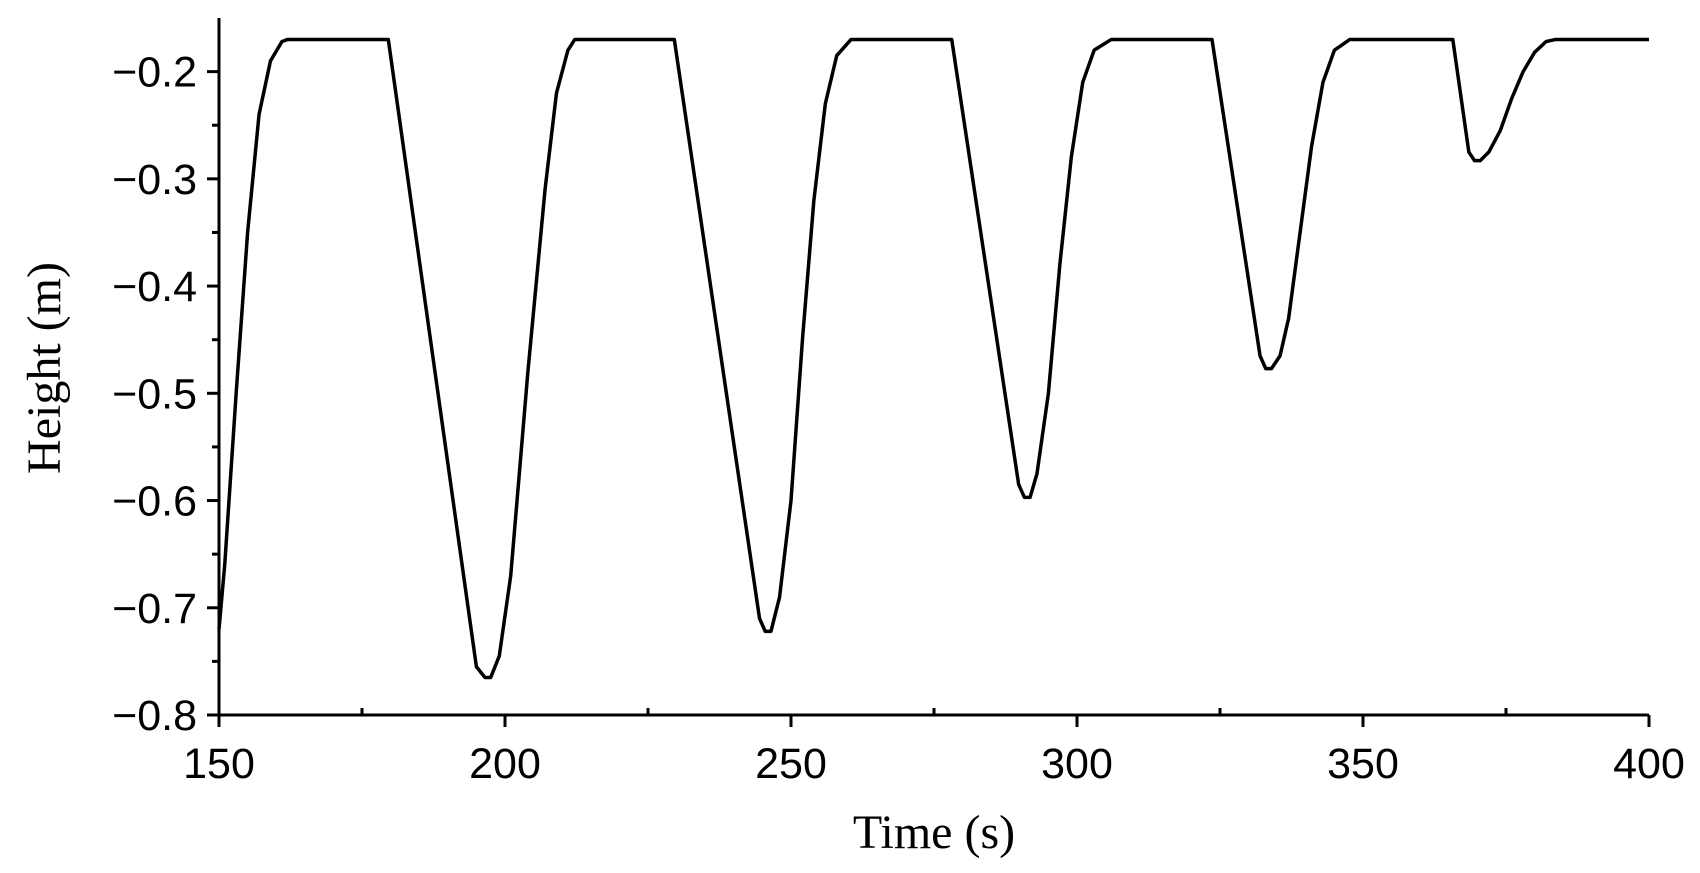  What do you see at coordinates (154, 73) in the screenshot?
I see `y-tick-label: −0.2` at bounding box center [154, 73].